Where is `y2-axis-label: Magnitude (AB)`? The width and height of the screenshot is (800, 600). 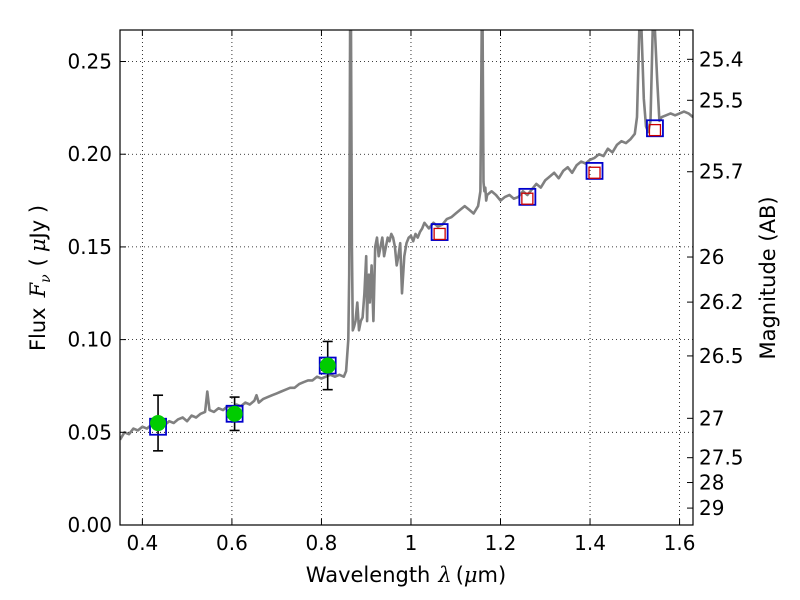
y2-axis-label: Magnitude (AB) is located at coordinates (768, 277).